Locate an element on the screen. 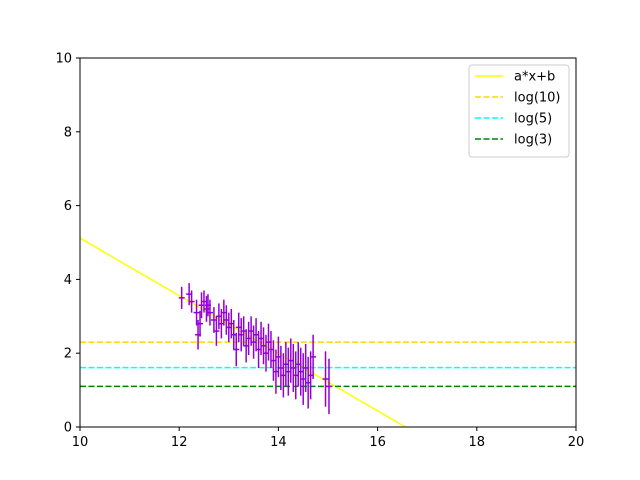 This screenshot has height=480, width=640. legend: a*x+b log(10) log(5) log(3) is located at coordinates (519, 111).